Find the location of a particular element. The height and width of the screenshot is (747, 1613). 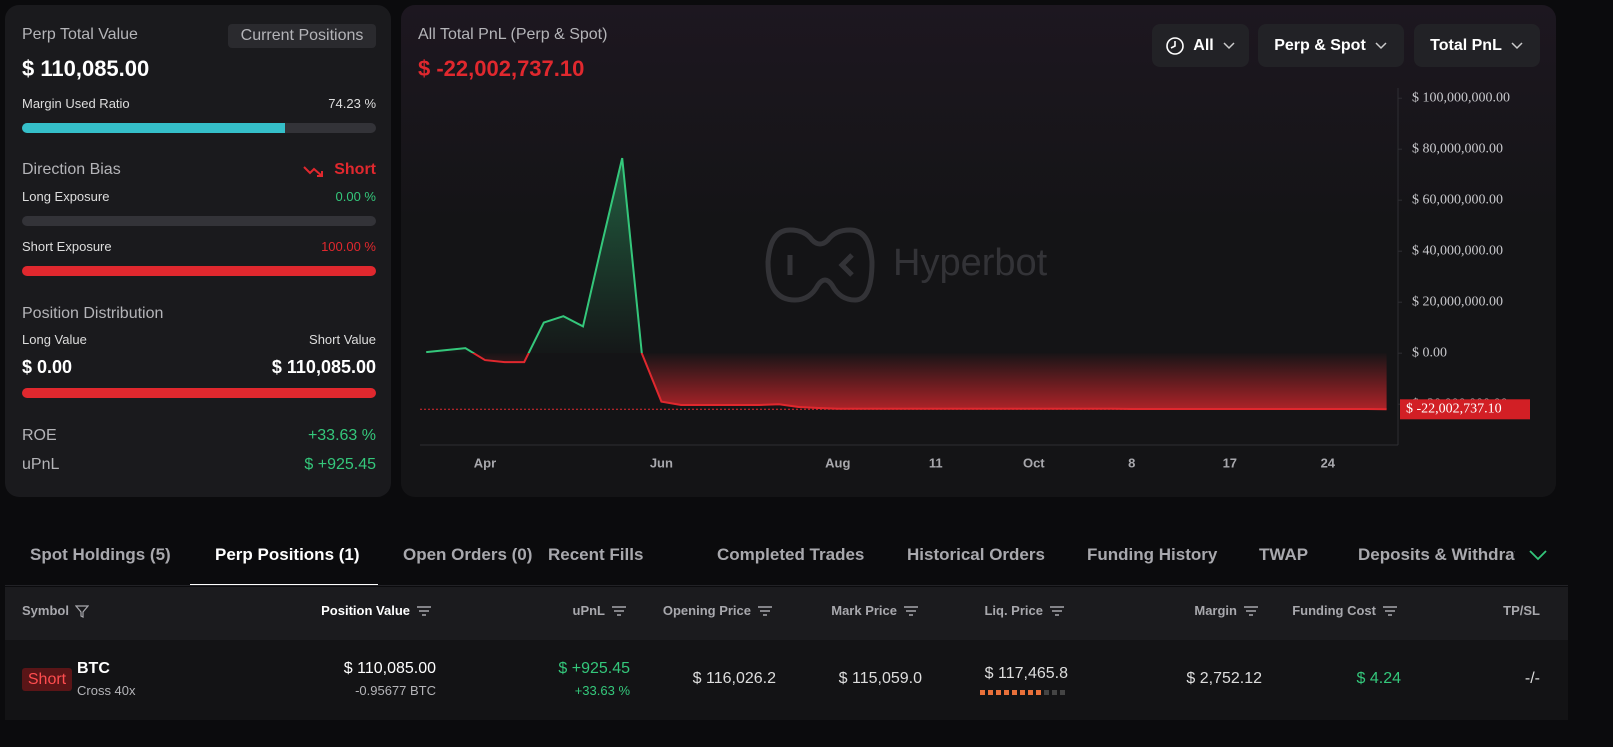

upnl: $ +925.45 is located at coordinates (594, 668).